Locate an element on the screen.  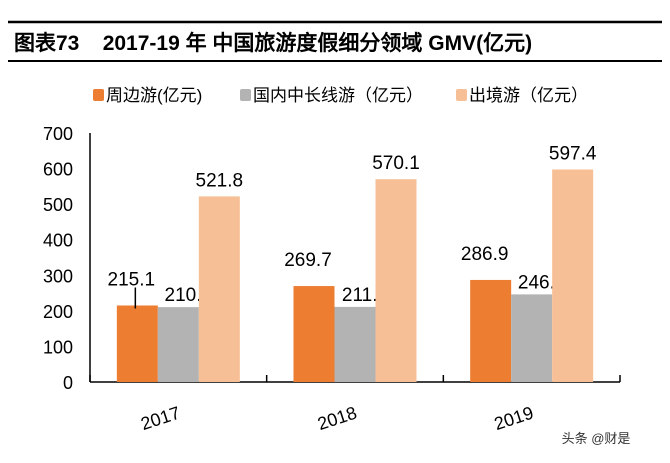
y-tick-label: 700 is located at coordinates (58, 134).